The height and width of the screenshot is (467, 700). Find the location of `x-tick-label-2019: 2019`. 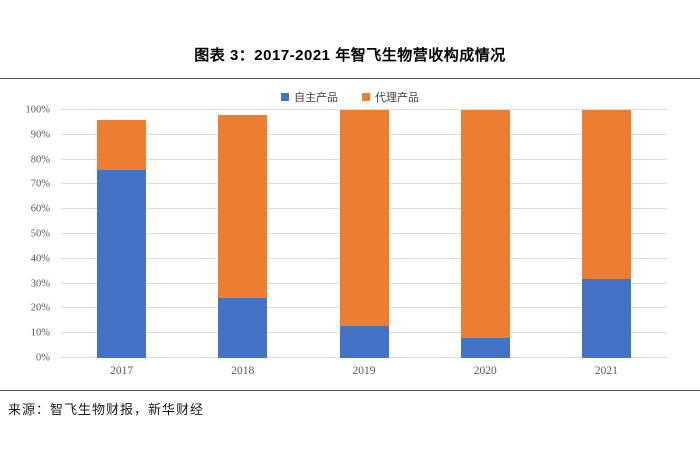

x-tick-label-2019: 2019 is located at coordinates (364, 371).